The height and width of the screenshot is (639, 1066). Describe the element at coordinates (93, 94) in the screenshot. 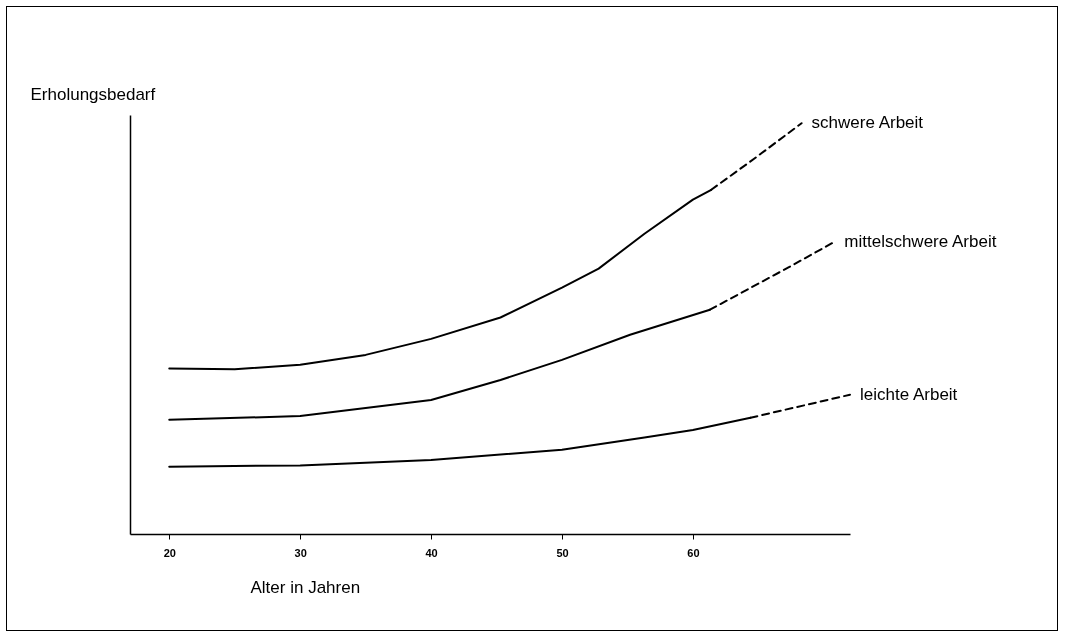

I see `y-axis-title: Erholungsbedarf` at that location.